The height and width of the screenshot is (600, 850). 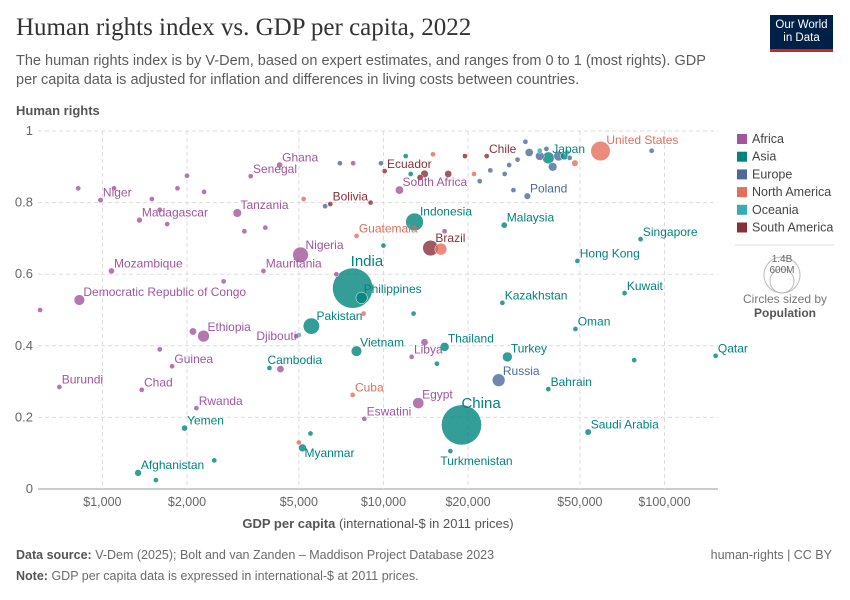 I want to click on legend-item: South America, so click(x=792, y=228).